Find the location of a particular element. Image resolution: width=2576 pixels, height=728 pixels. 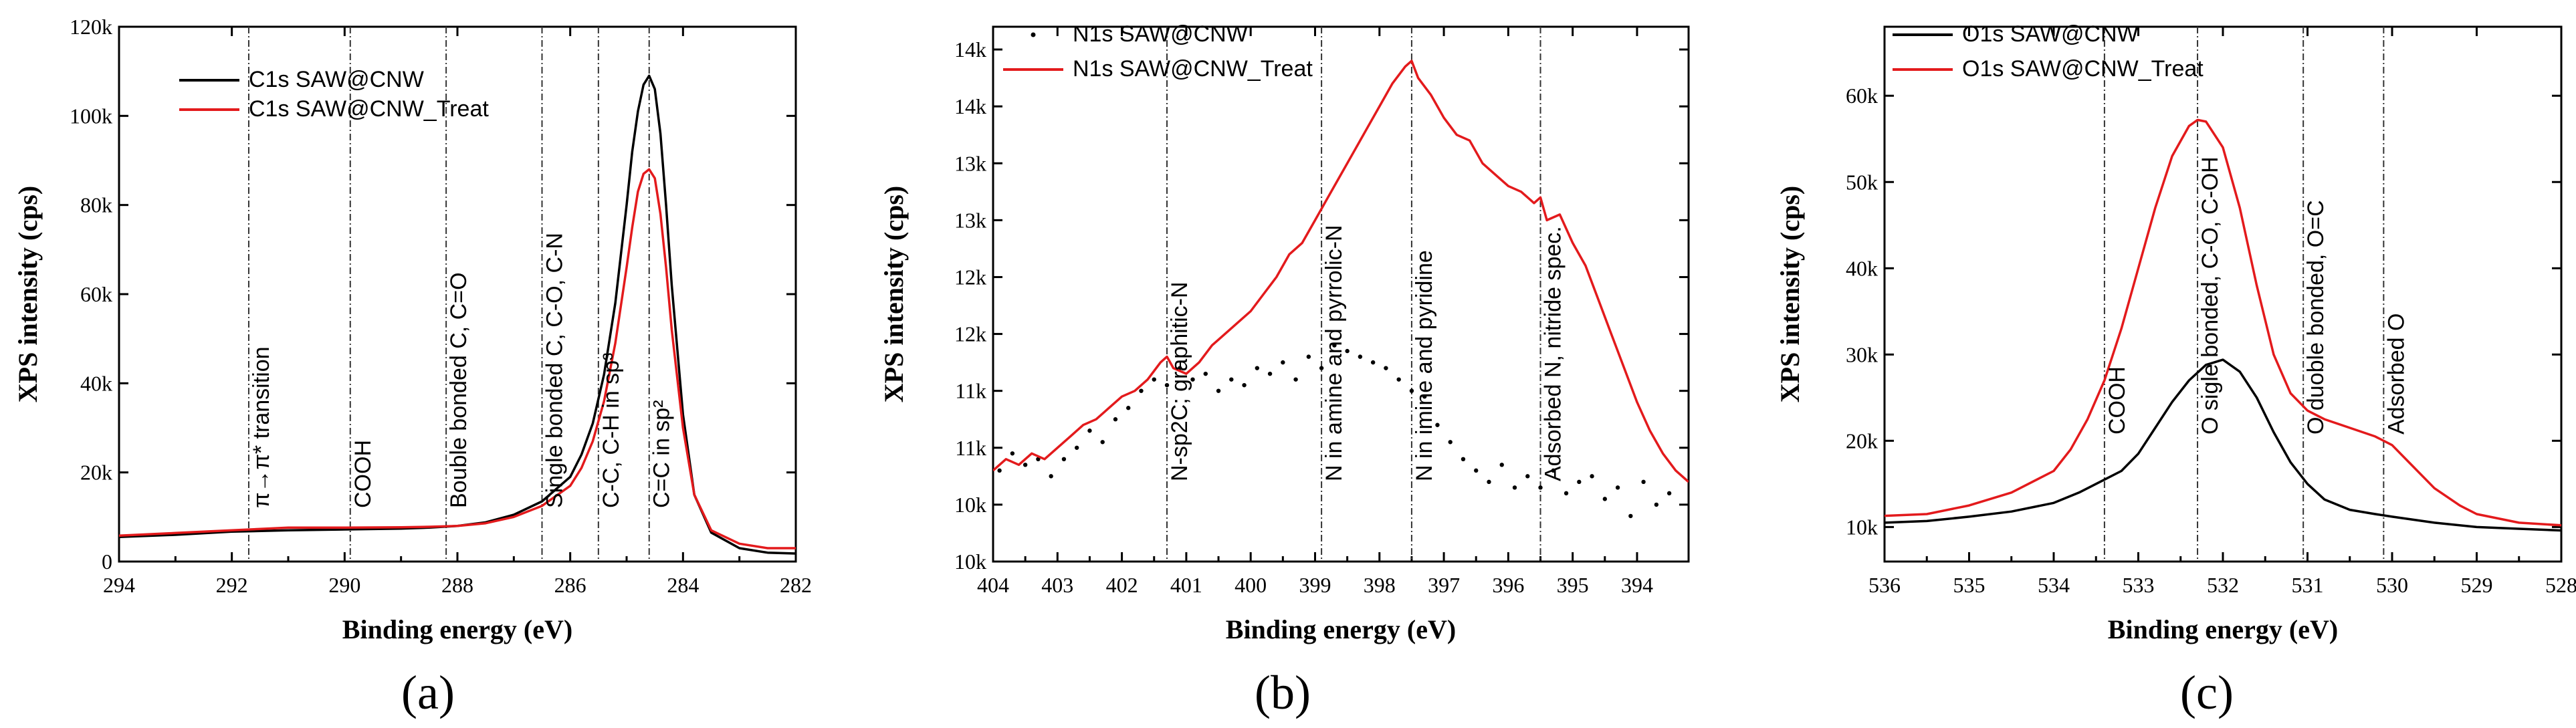

x-tick-label: 292 is located at coordinates (232, 585).